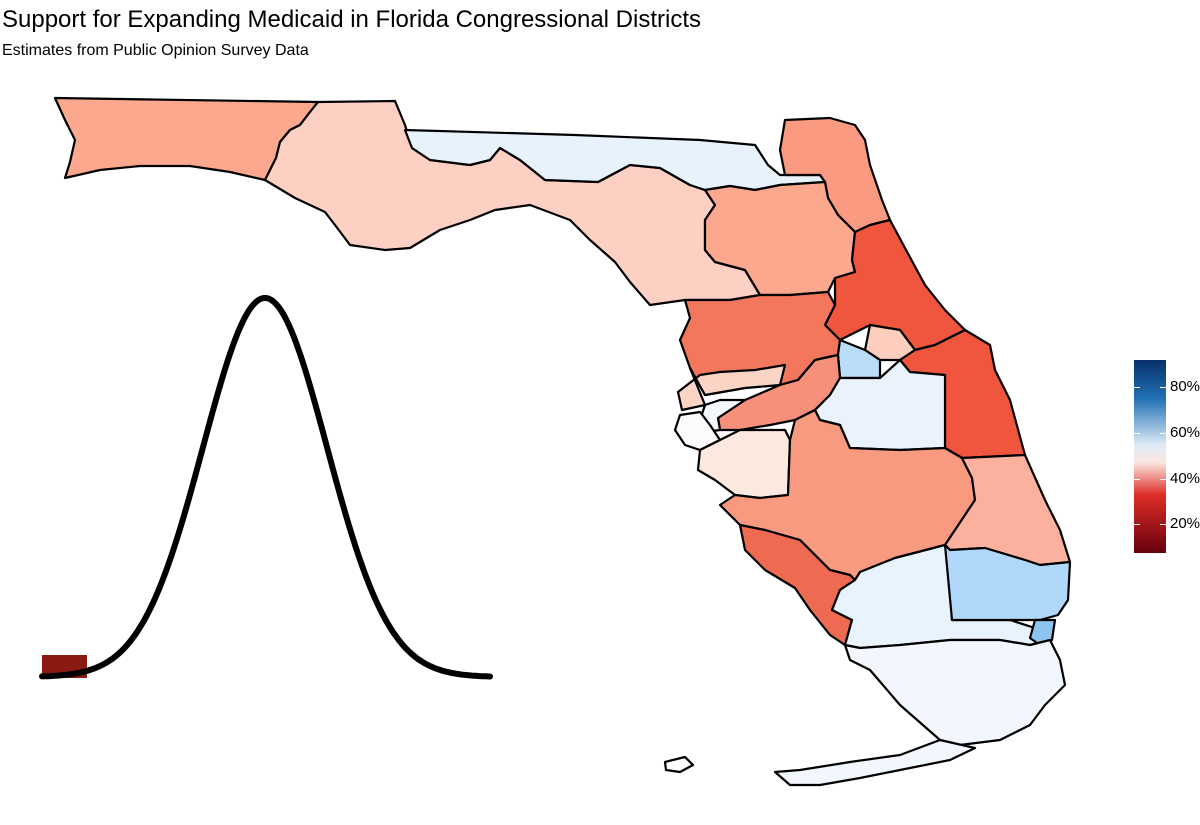 The image size is (1200, 825). What do you see at coordinates (1185, 478) in the screenshot?
I see `legend-tick-40: 40%` at bounding box center [1185, 478].